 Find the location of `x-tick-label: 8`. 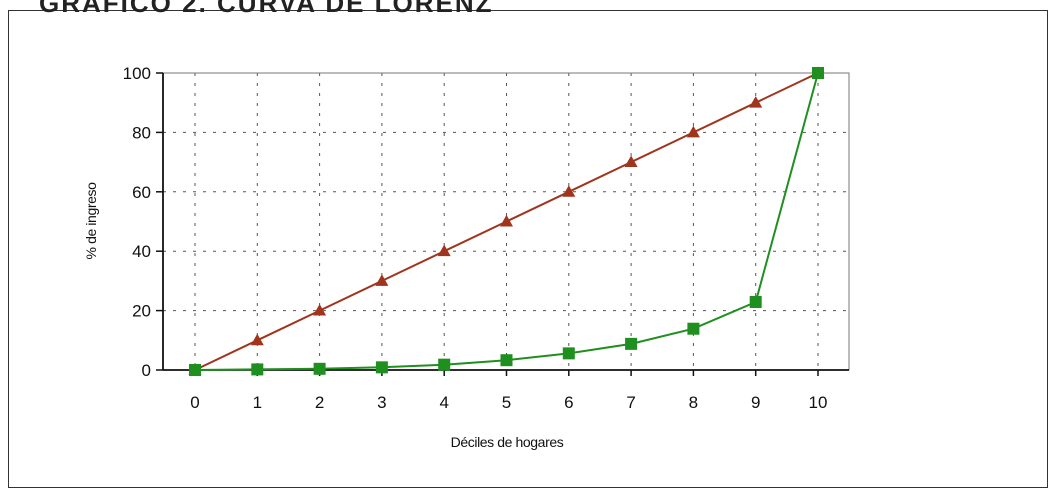

x-tick-label: 8 is located at coordinates (693, 402).